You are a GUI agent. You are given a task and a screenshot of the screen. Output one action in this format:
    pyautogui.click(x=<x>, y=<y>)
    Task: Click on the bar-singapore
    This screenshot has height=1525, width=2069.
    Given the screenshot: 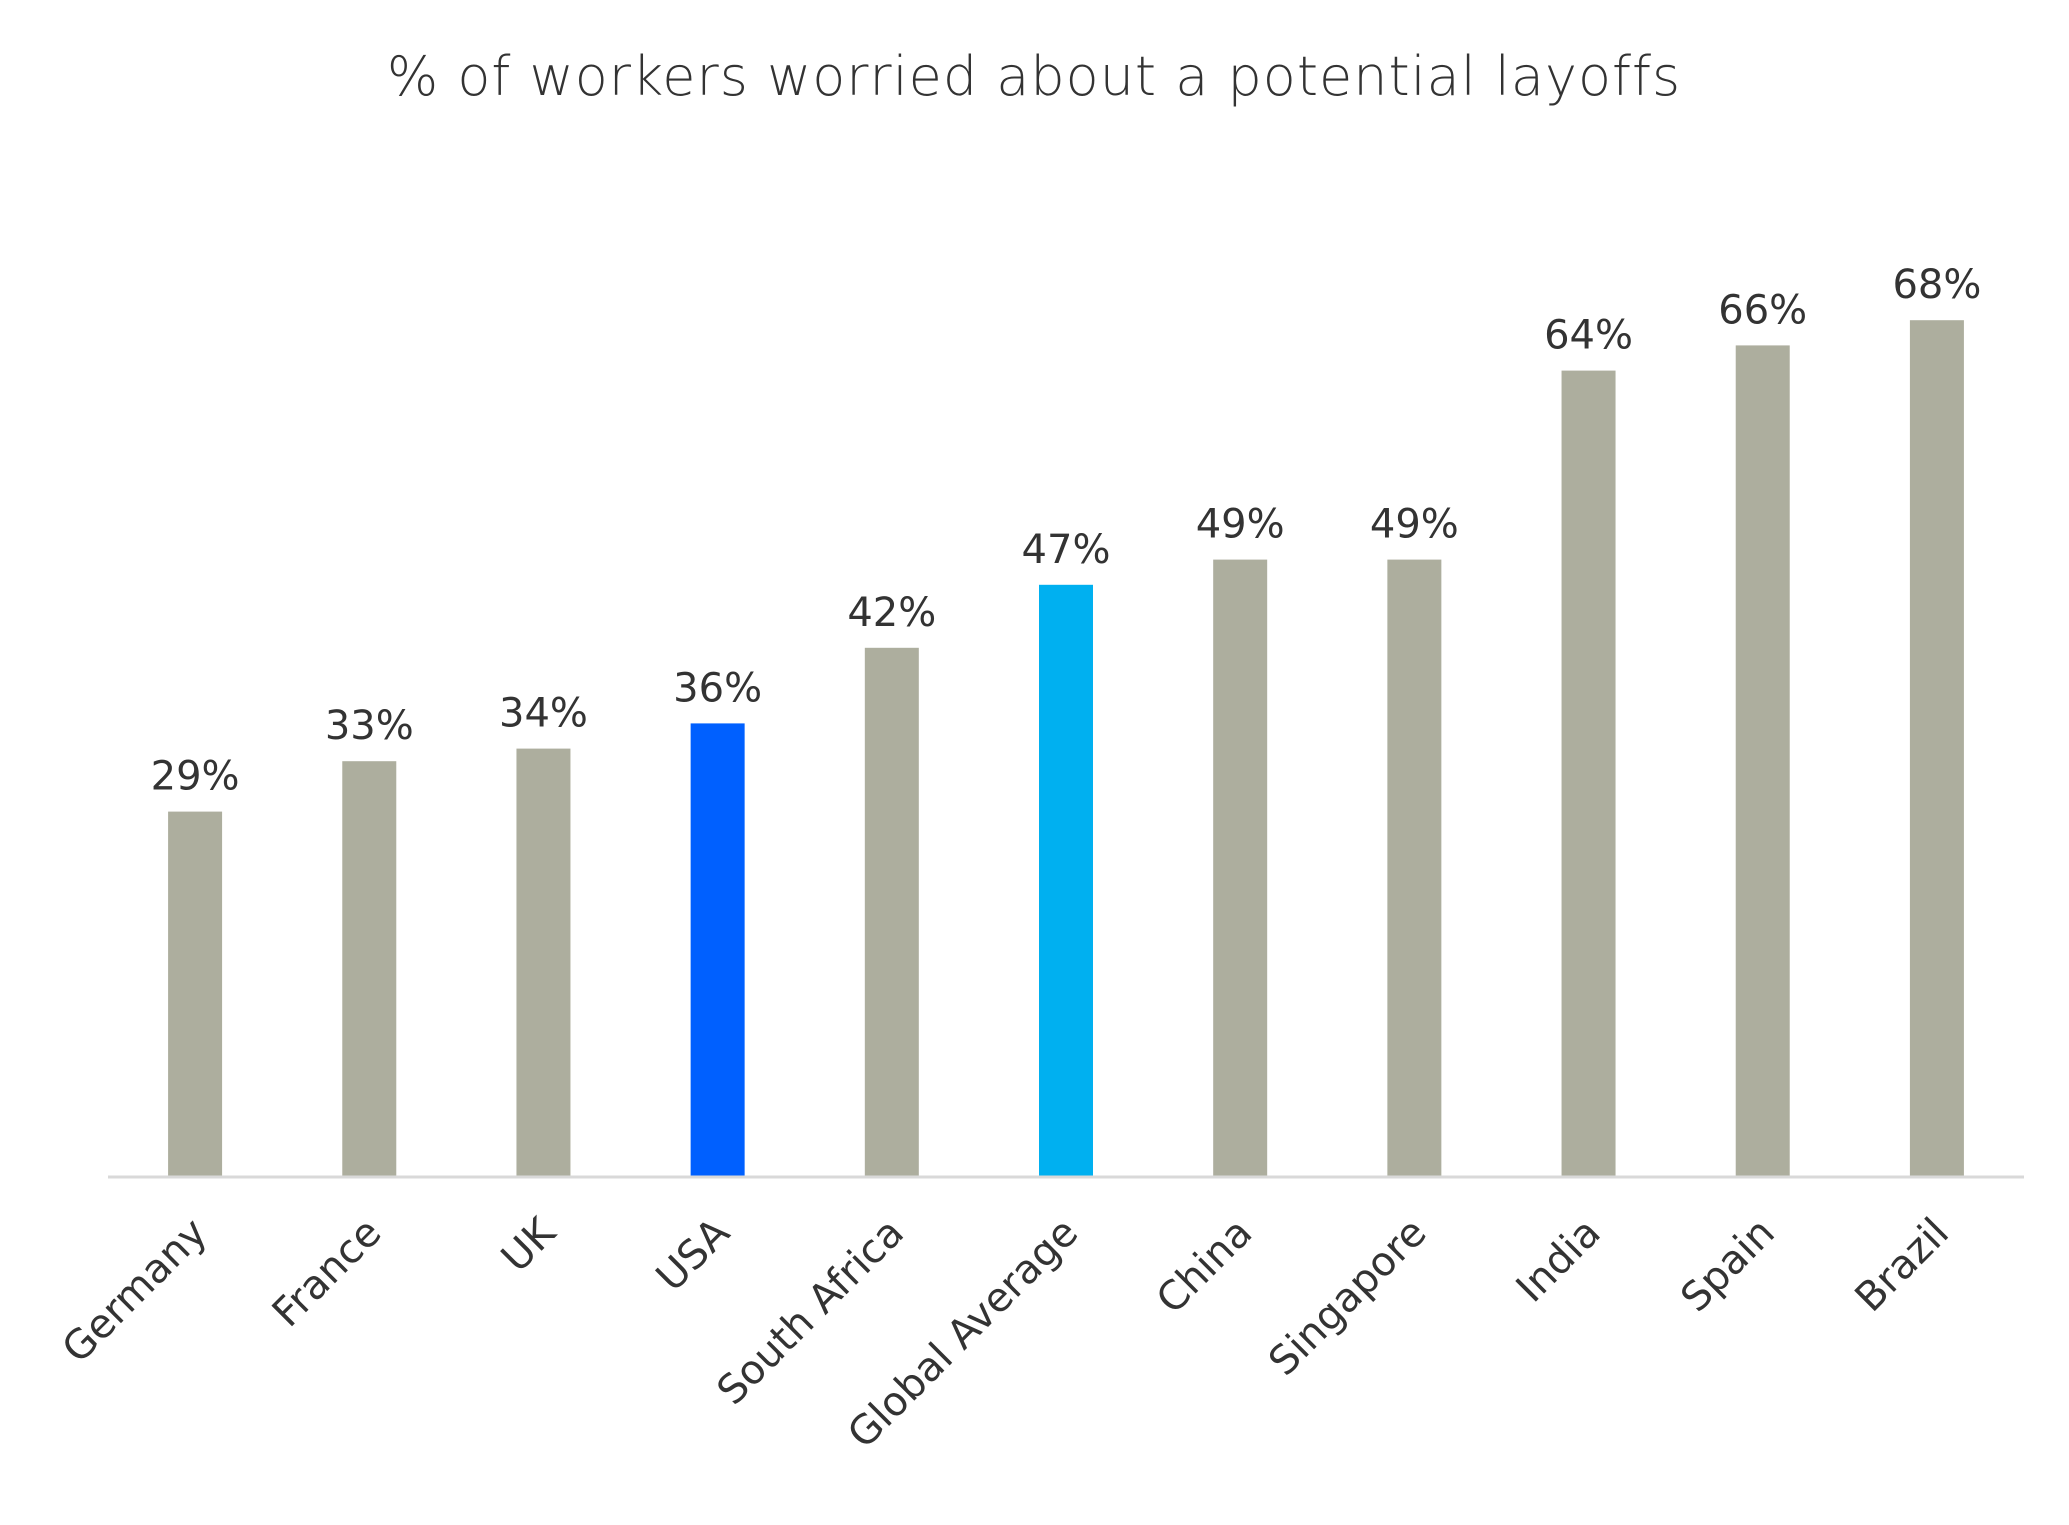 What is the action you would take?
    pyautogui.click(x=1414, y=868)
    